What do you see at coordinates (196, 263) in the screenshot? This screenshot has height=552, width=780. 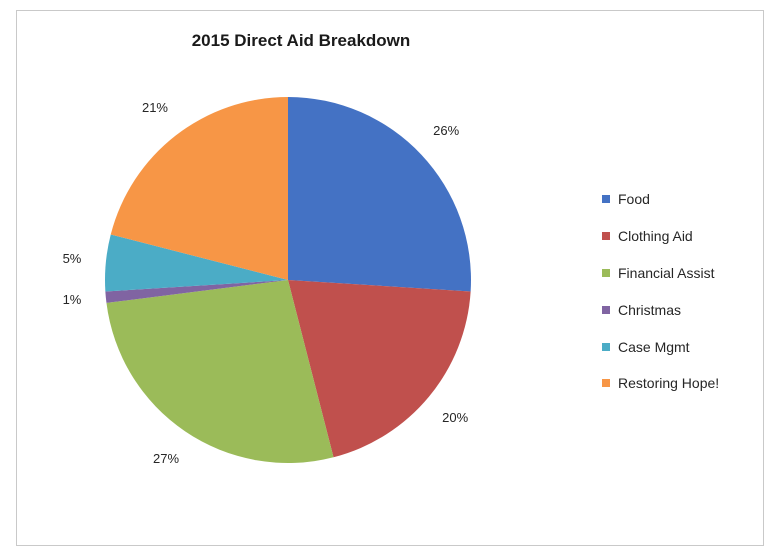 I see `pie-slice-case-mgmt` at bounding box center [196, 263].